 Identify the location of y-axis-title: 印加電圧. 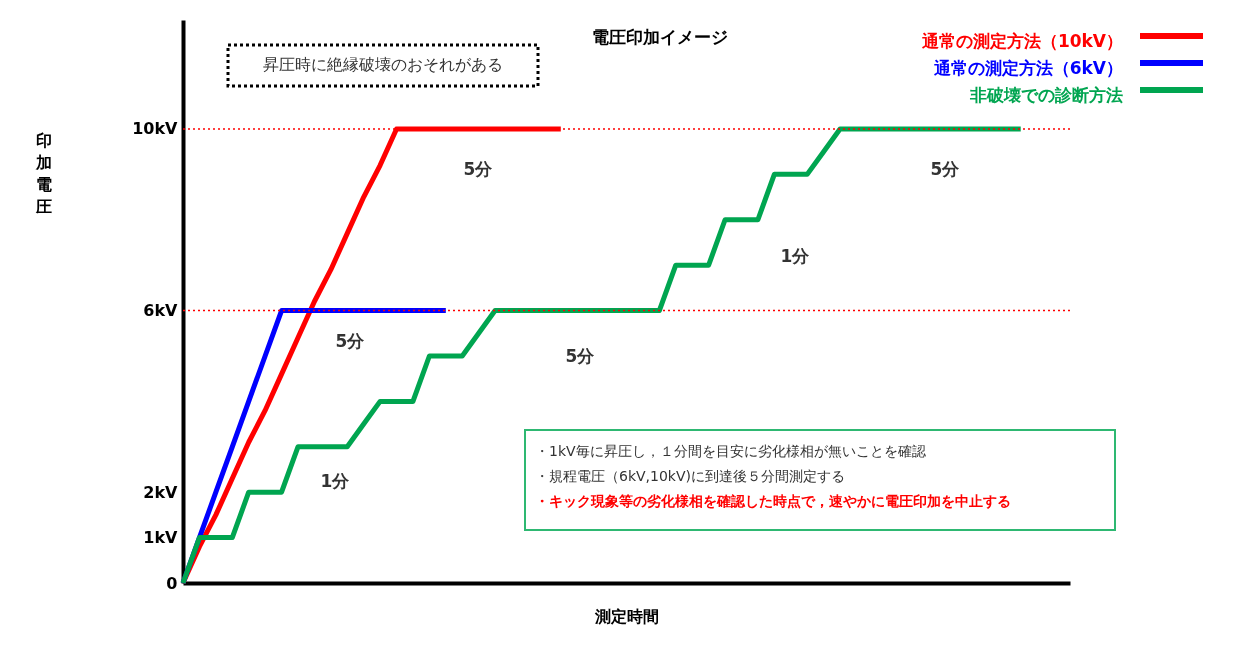
(44, 173).